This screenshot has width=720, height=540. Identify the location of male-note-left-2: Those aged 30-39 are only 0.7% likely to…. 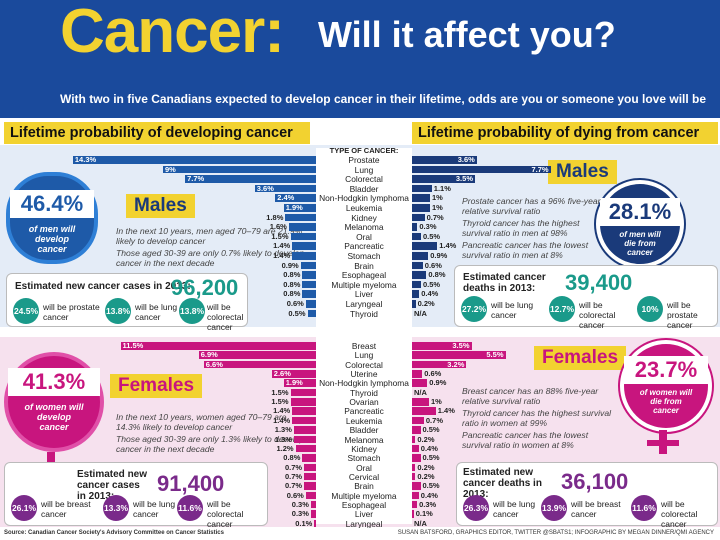
(210, 258).